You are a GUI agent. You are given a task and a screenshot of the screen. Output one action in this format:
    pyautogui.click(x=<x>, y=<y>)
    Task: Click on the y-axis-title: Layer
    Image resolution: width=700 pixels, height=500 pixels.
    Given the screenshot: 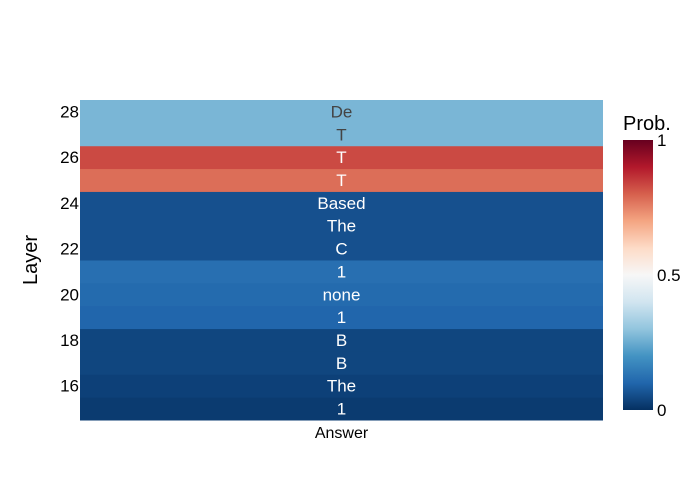 What is the action you would take?
    pyautogui.click(x=31, y=260)
    